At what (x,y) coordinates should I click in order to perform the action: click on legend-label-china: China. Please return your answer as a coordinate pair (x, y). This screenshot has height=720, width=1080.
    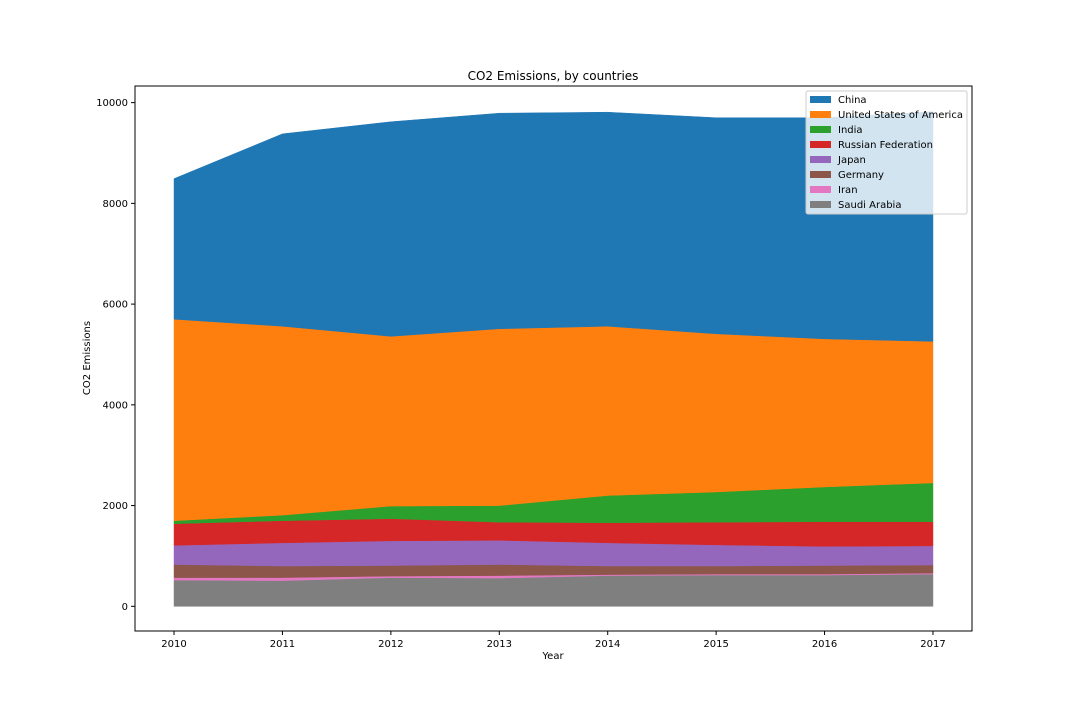
    Looking at the image, I should click on (852, 100).